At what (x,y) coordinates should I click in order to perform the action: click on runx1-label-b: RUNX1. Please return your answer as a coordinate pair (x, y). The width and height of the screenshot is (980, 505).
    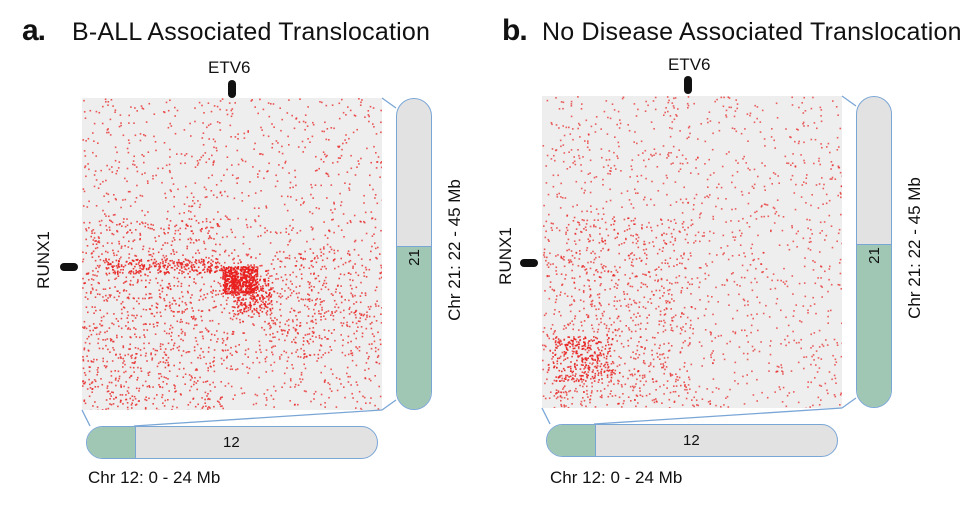
    Looking at the image, I should click on (505, 256).